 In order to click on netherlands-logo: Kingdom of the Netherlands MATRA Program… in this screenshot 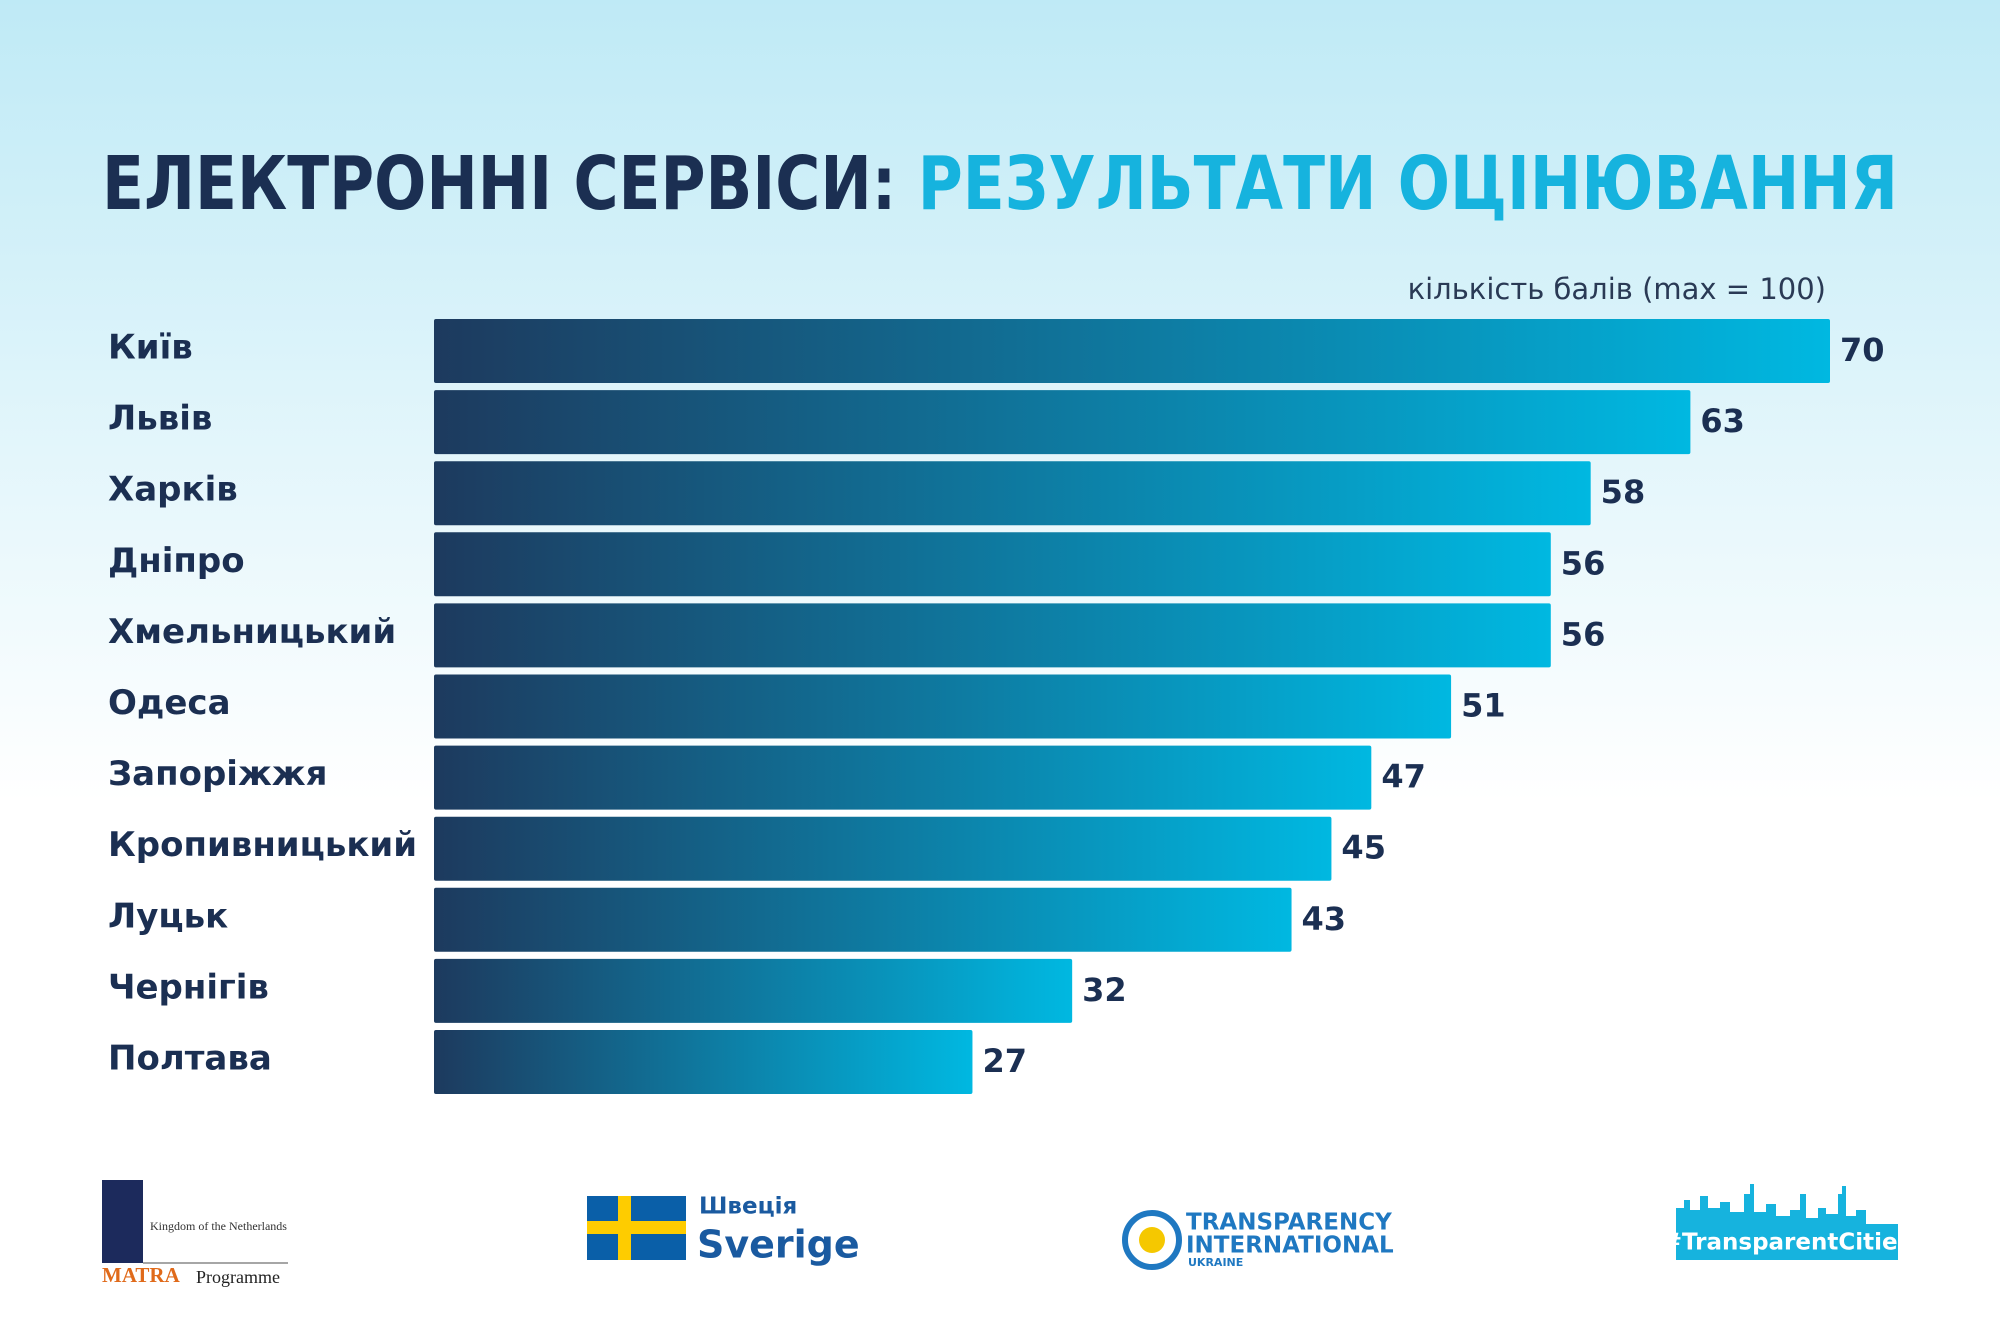, I will do `click(195, 1233)`.